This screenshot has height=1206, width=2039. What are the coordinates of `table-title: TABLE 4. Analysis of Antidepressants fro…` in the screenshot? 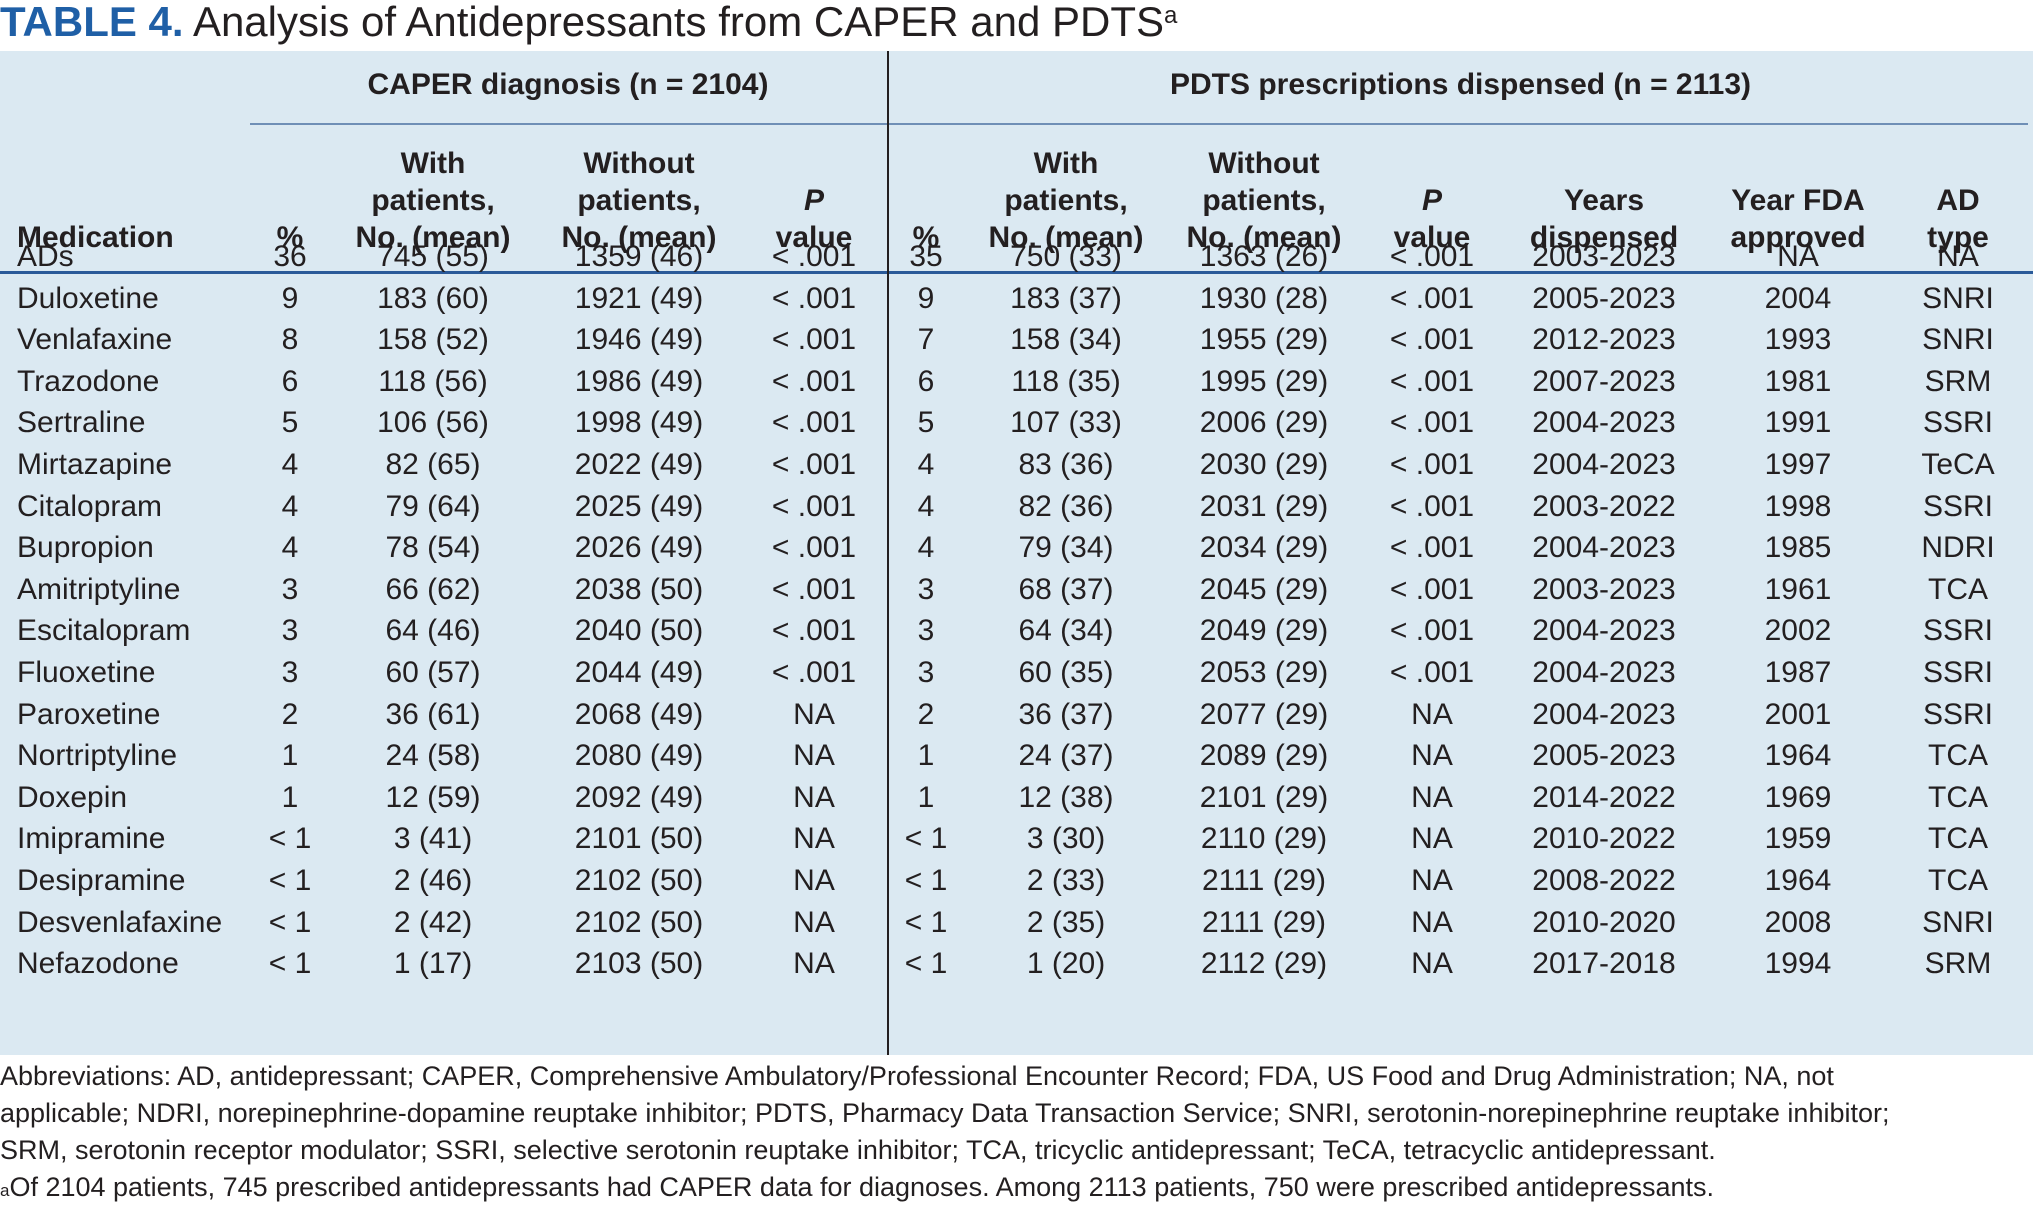 It's located at (588, 25).